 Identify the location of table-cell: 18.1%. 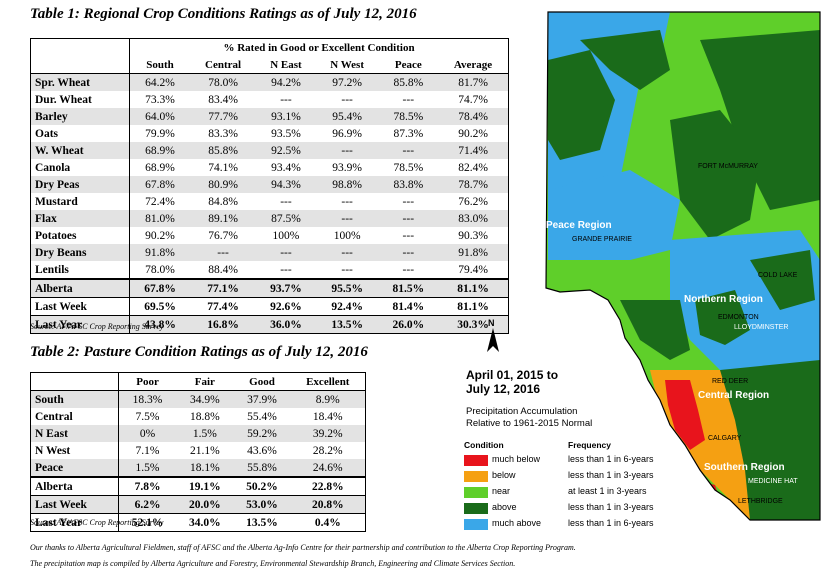
(204, 467).